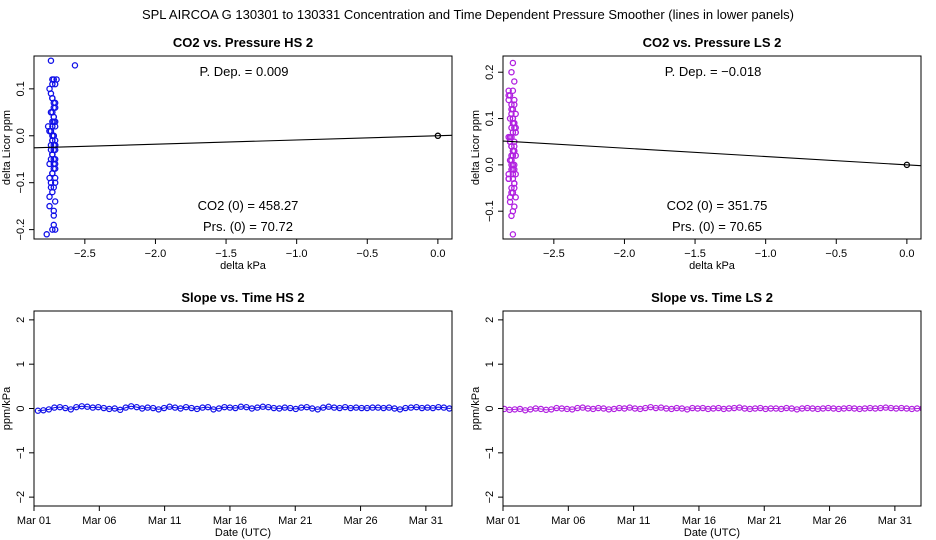 This screenshot has height=540, width=936. I want to click on chart-title: Slope vs. Time HS 2, so click(242, 297).